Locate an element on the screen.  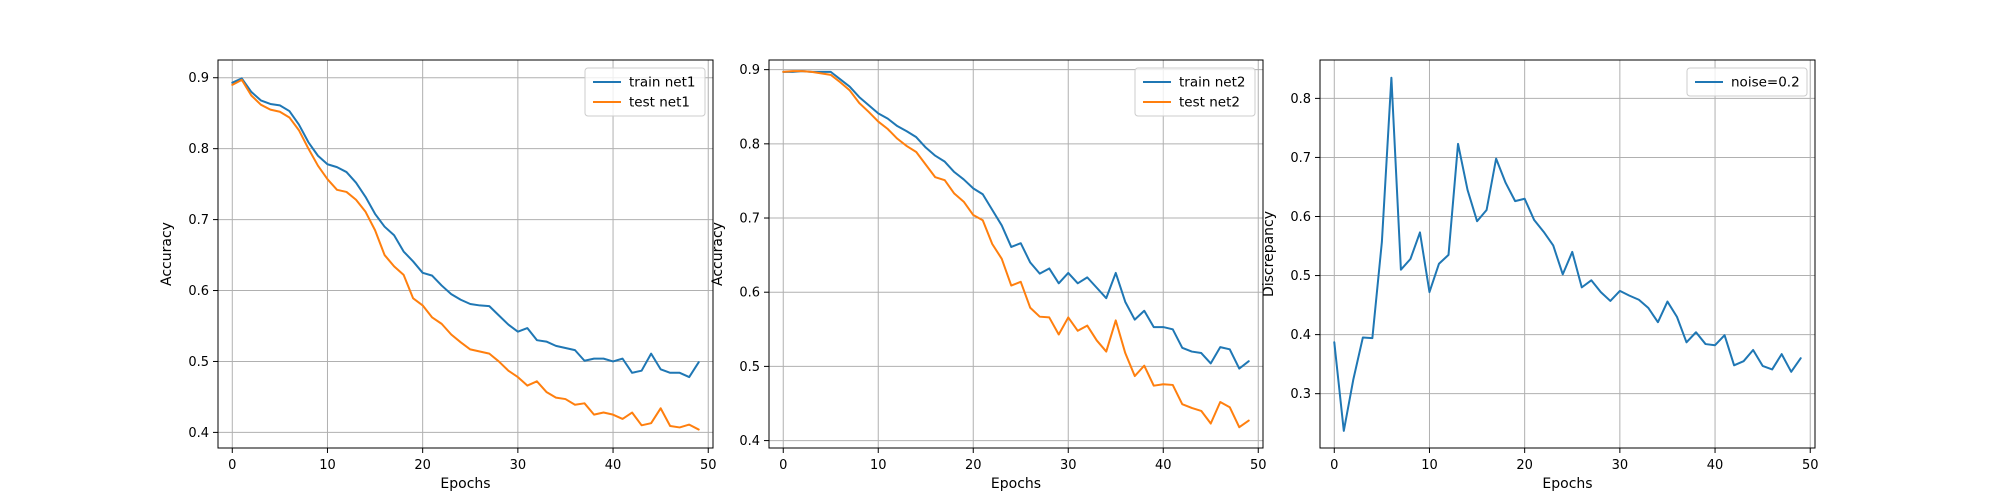
legend-entry: train net1 is located at coordinates (662, 83).